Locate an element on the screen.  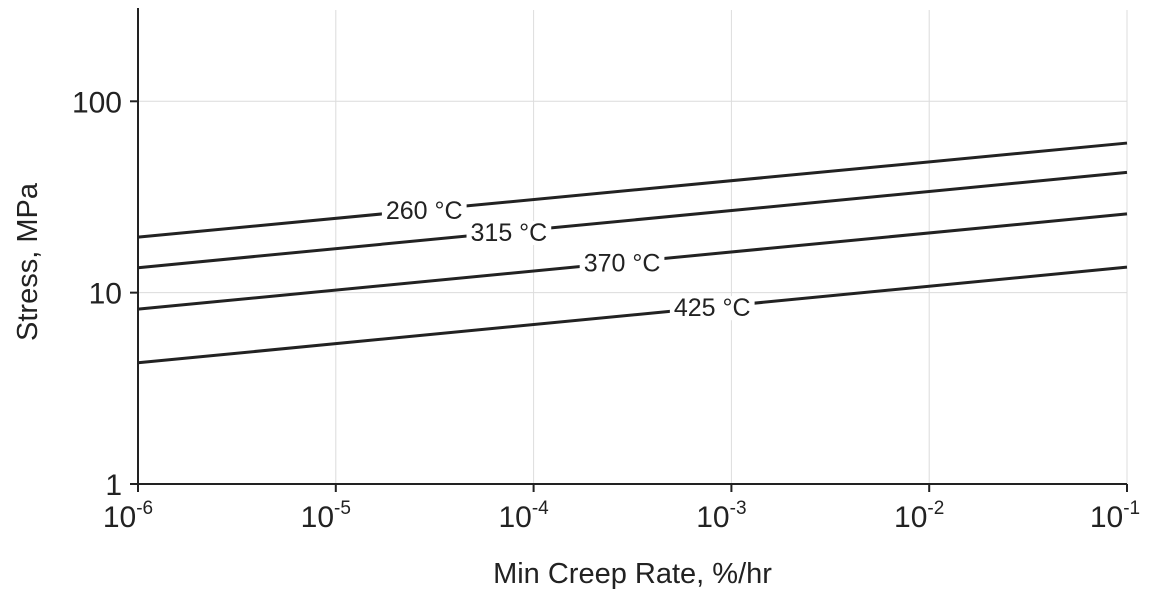
x-tick-exponent: -3 is located at coordinates (738, 508).